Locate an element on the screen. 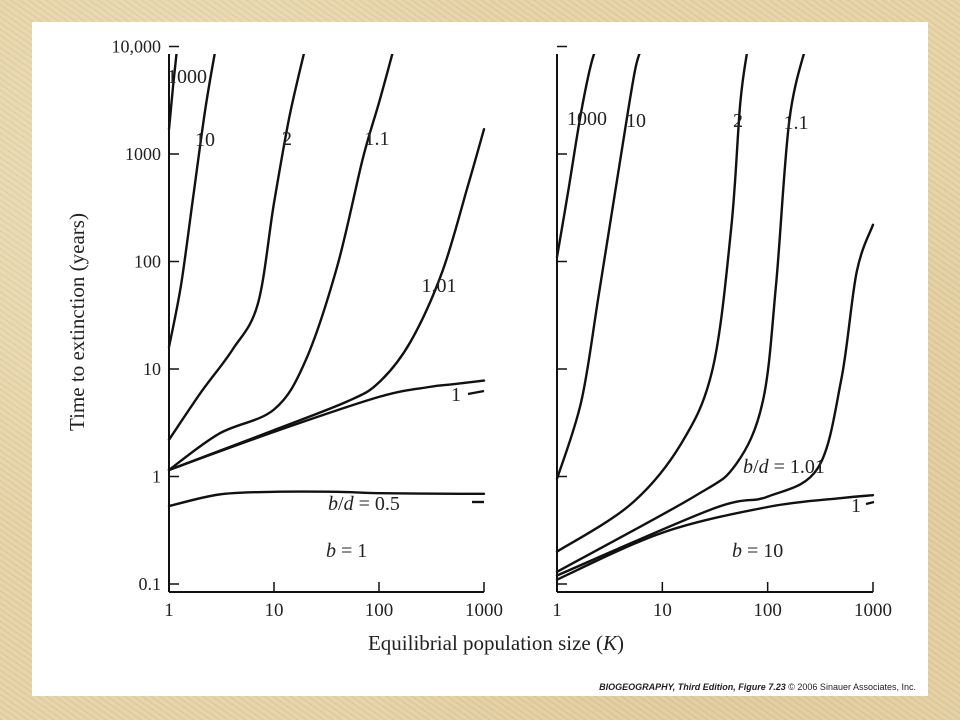 Image resolution: width=960 pixels, height=720 pixels. curve-label-right: 2 is located at coordinates (738, 121).